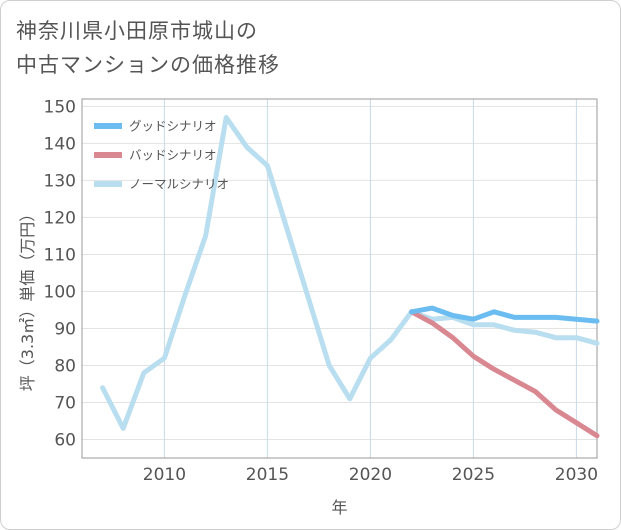 The height and width of the screenshot is (530, 621). Describe the element at coordinates (339, 507) in the screenshot. I see `x-axis-label: 年` at that location.